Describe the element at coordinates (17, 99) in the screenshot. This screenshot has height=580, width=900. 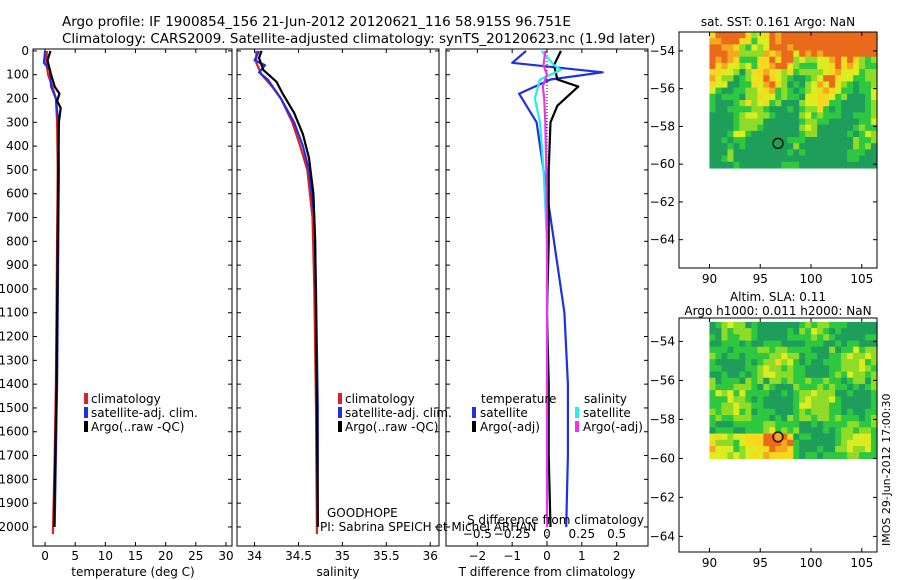
I see `depth-tick-label: 200` at that location.